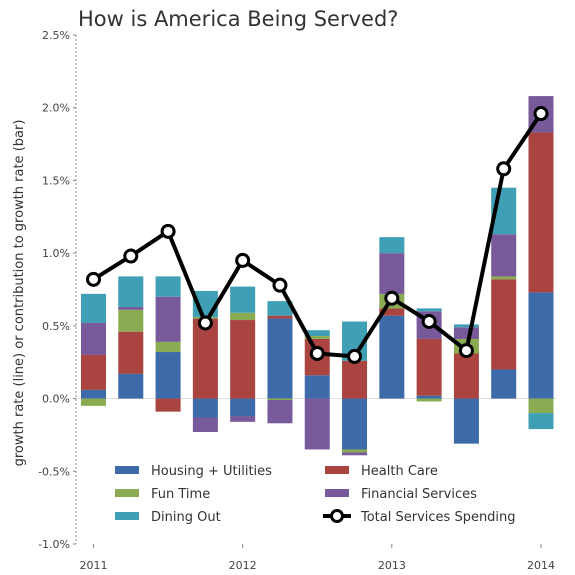  Describe the element at coordinates (56, 326) in the screenshot. I see `y-tick-label: 0.5%` at that location.